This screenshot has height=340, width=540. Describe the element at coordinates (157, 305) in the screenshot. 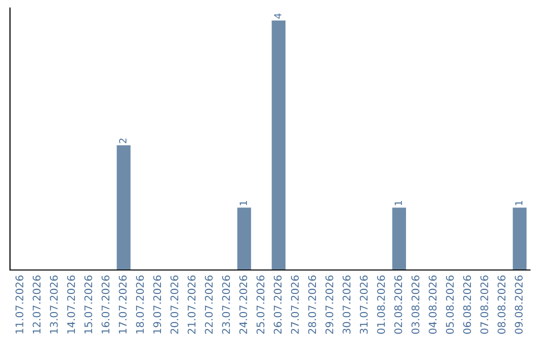

I see `x-tick-label: 19.07.2026` at that location.